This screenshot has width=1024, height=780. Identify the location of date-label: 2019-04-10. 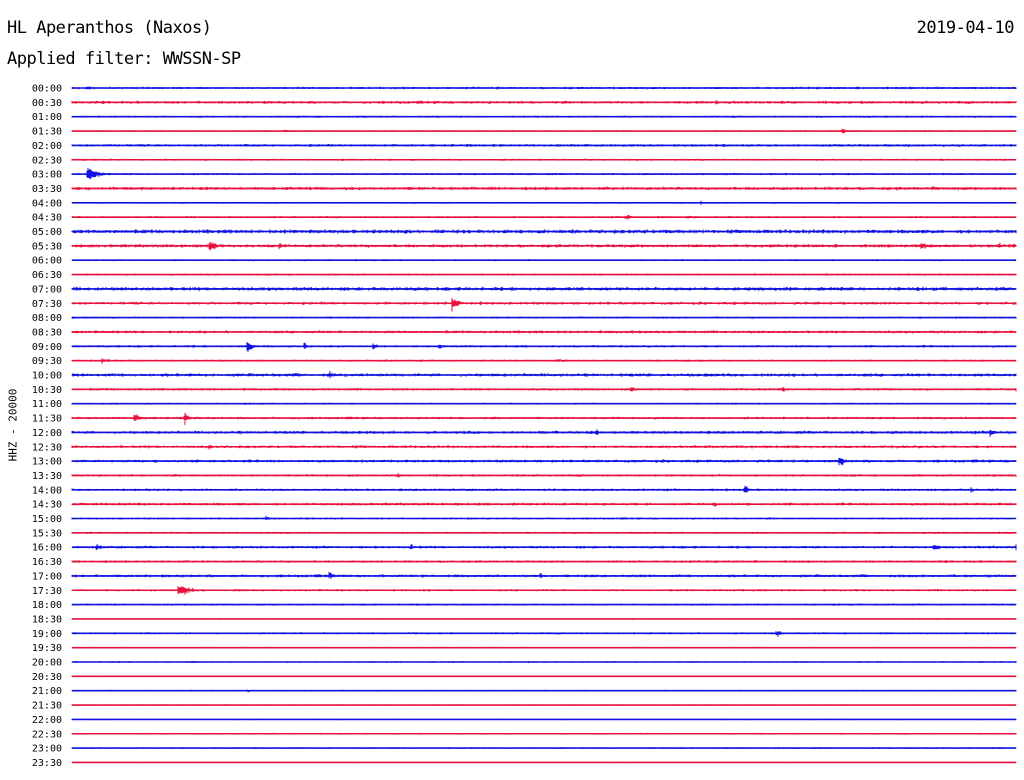
(965, 28).